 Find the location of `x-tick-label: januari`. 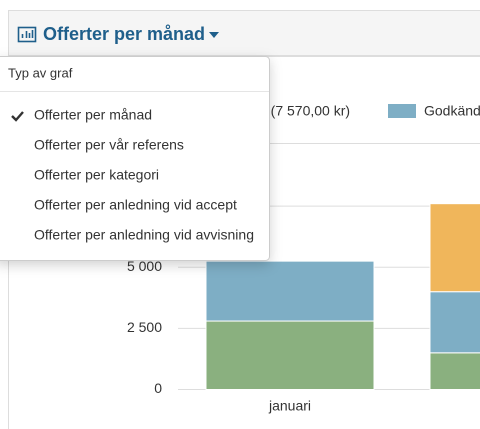

x-tick-label: januari is located at coordinates (289, 406).